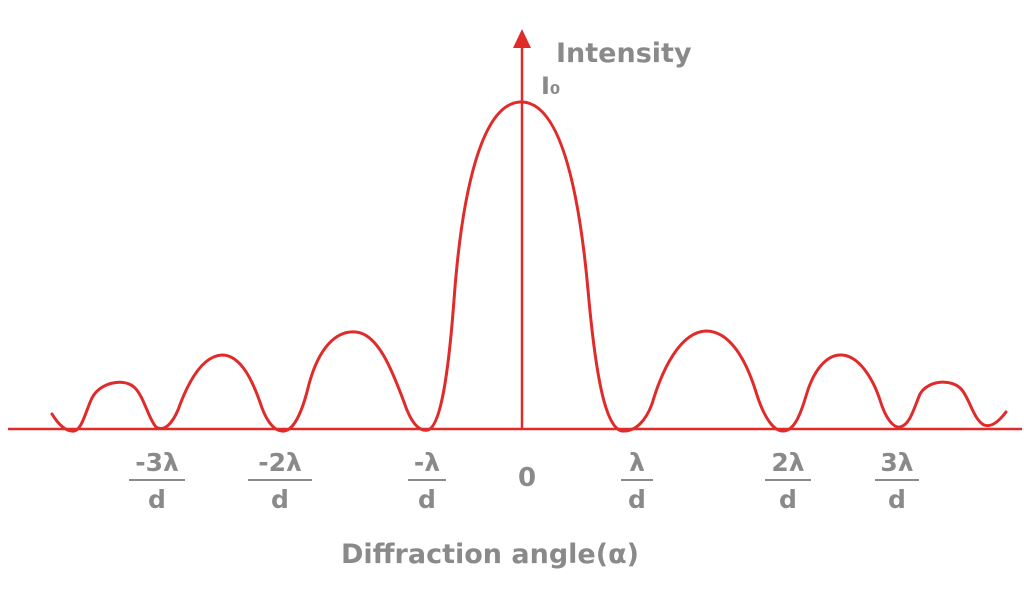  What do you see at coordinates (637, 462) in the screenshot?
I see `x-tick-numerator: λ` at bounding box center [637, 462].